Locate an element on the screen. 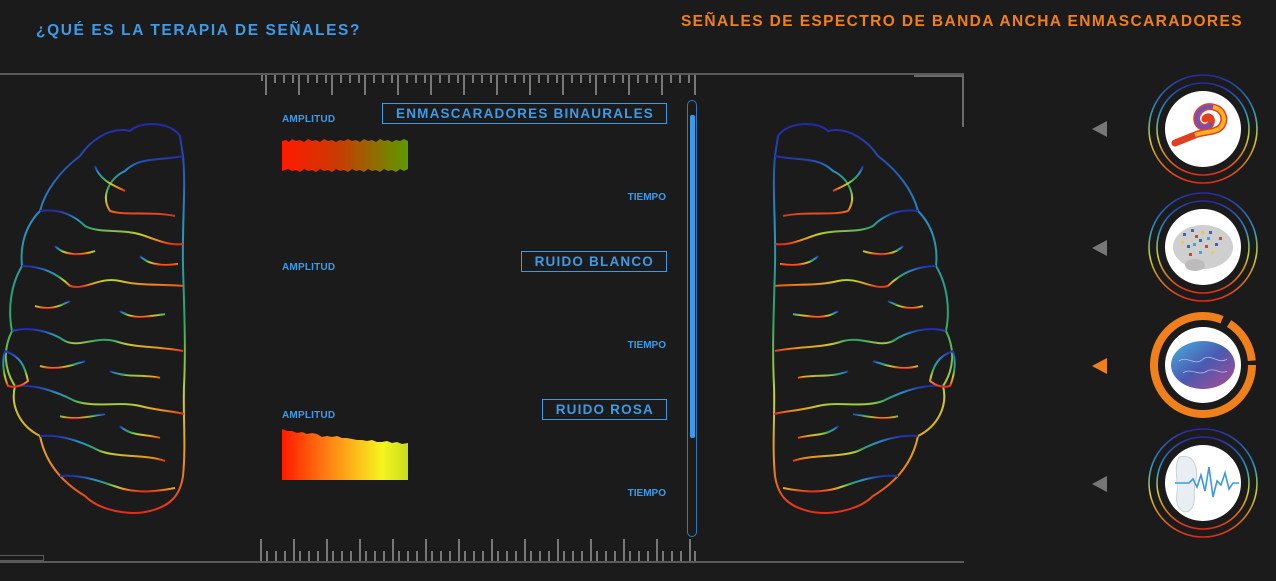 The height and width of the screenshot is (581, 1276). ruler-ticks-top is located at coordinates (478, 85).